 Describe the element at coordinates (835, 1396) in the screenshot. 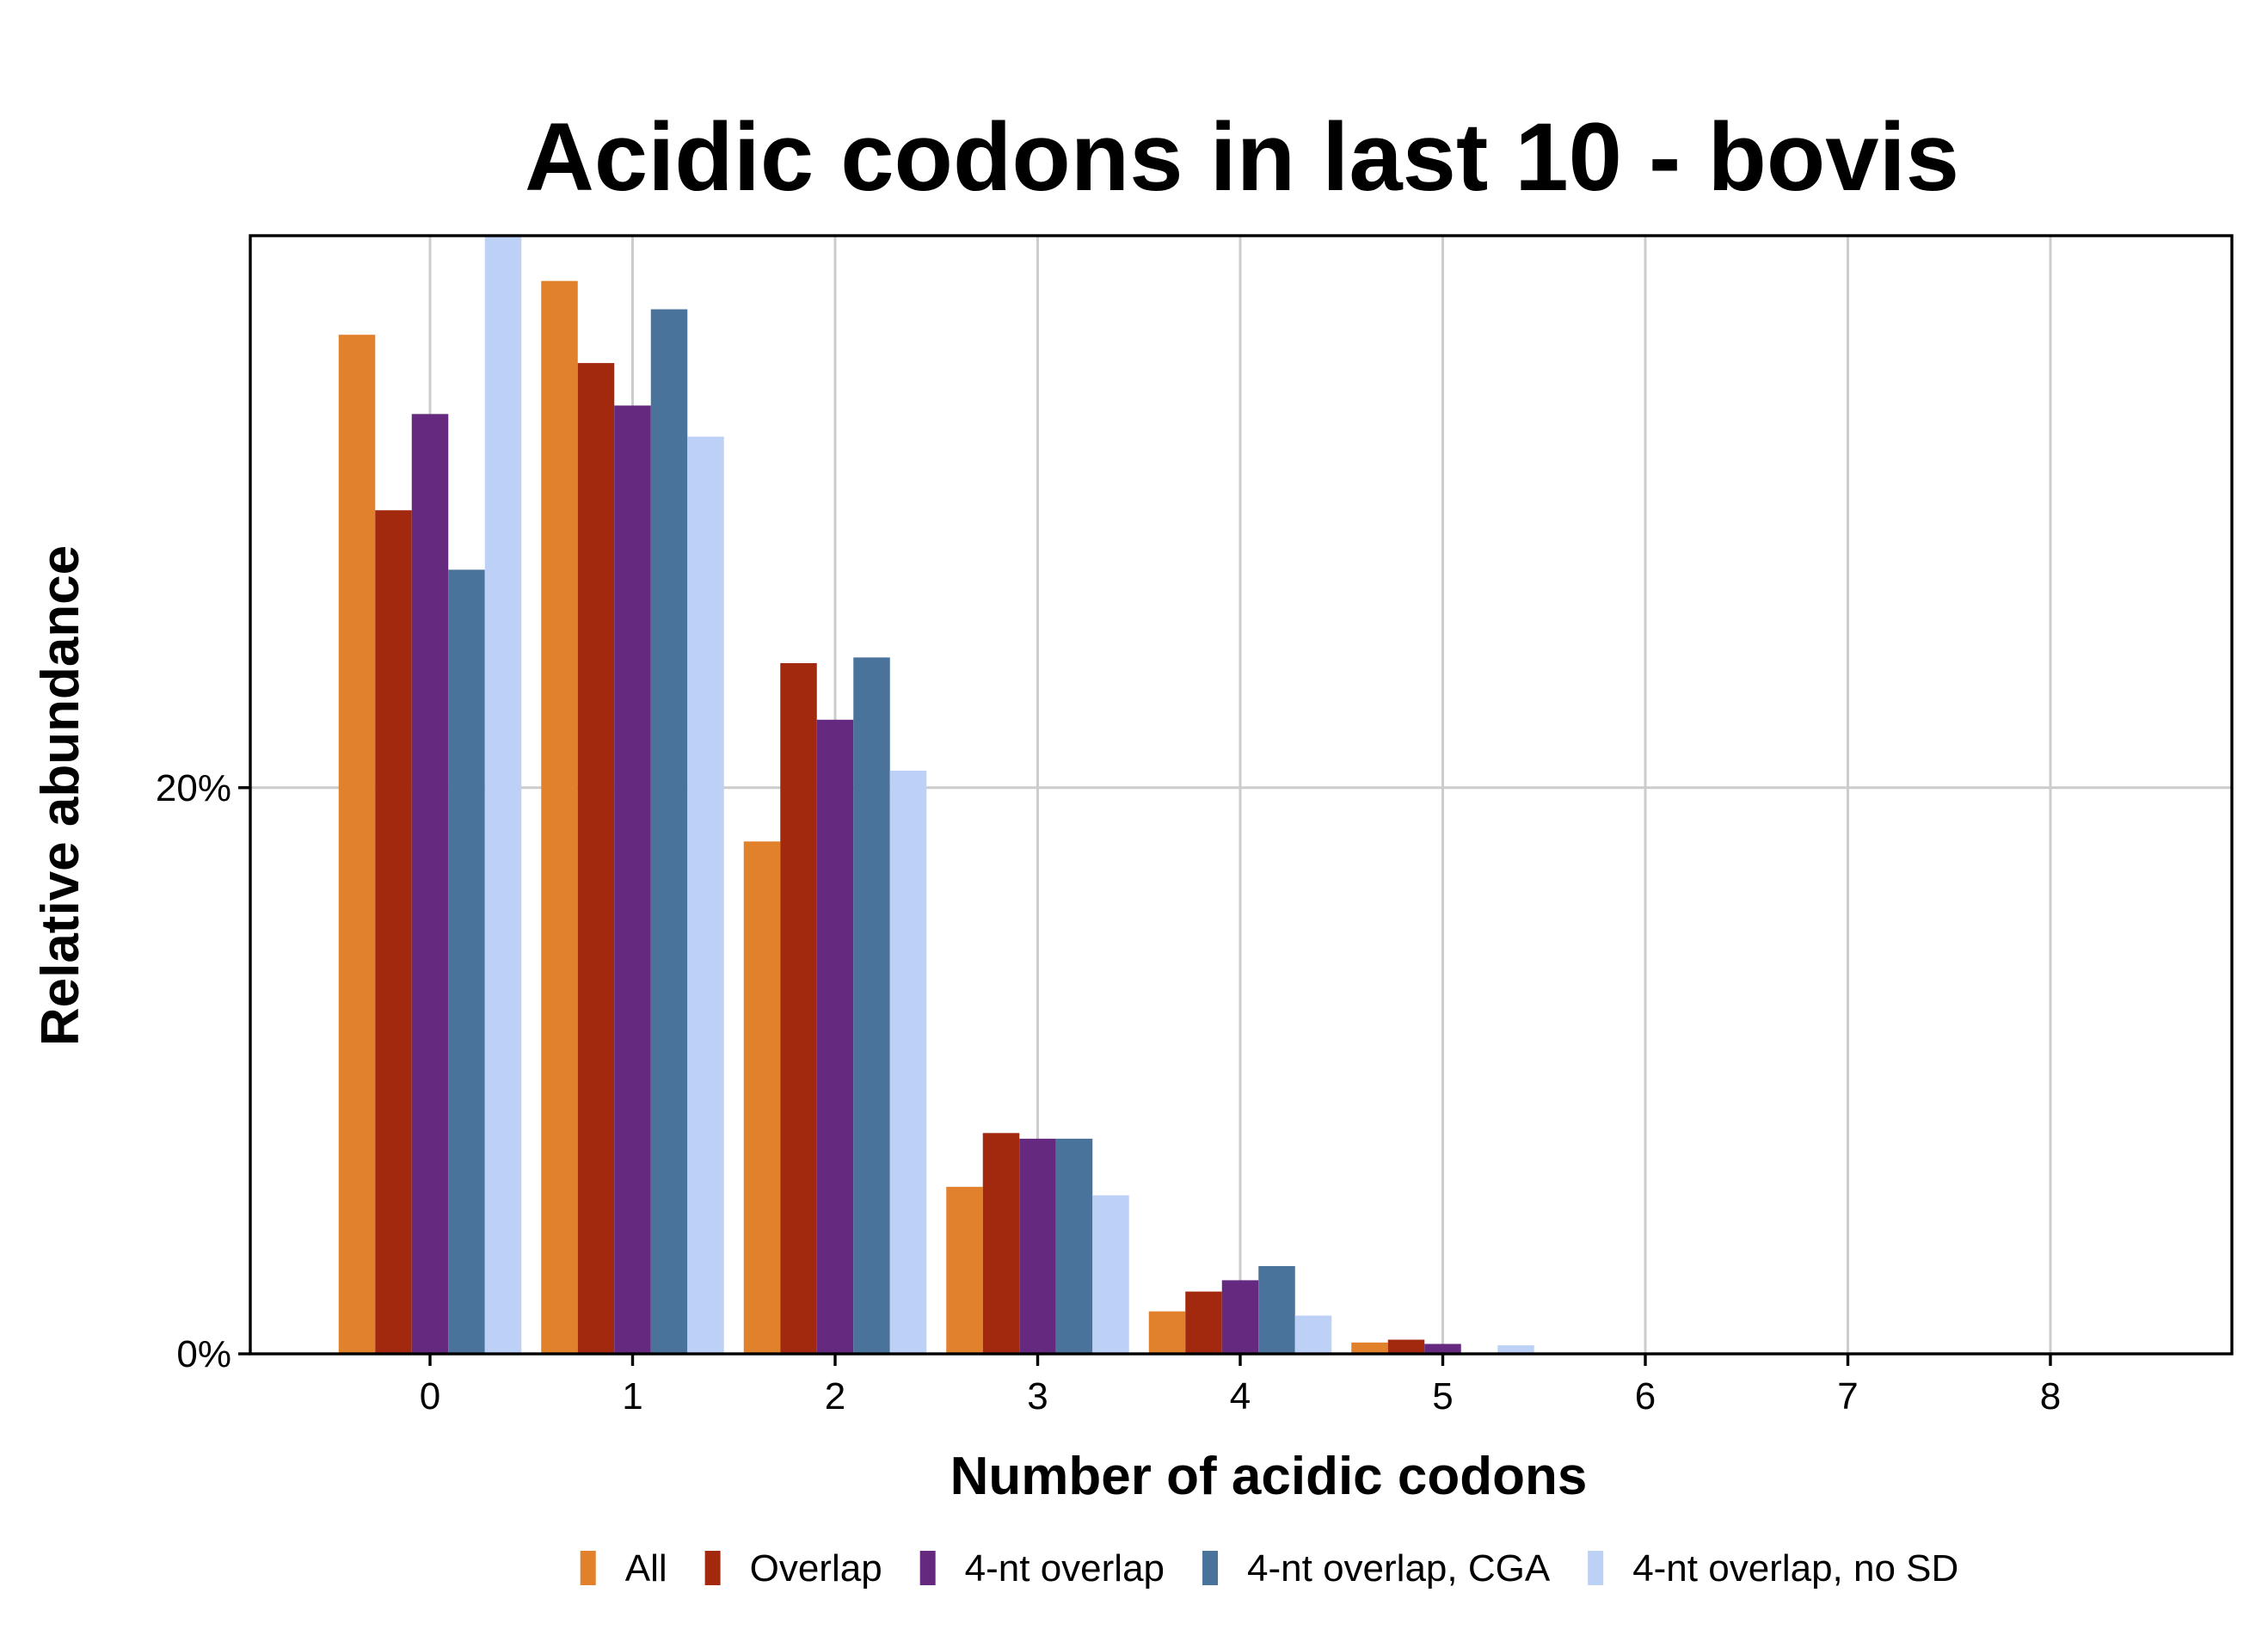

I see `x-tick-label: 2` at that location.